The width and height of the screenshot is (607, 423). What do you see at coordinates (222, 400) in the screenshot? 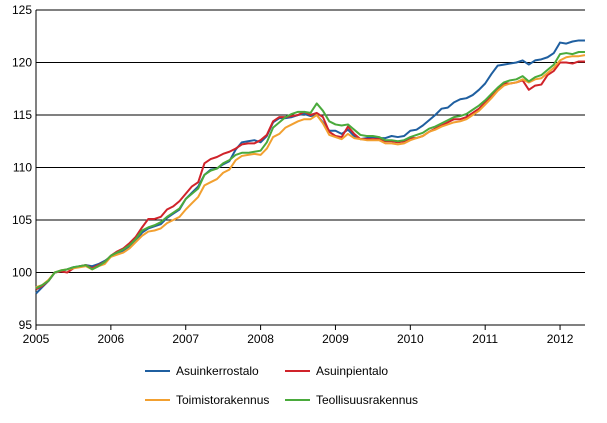
I see `legend-label: Toimistorakennus` at bounding box center [222, 400].